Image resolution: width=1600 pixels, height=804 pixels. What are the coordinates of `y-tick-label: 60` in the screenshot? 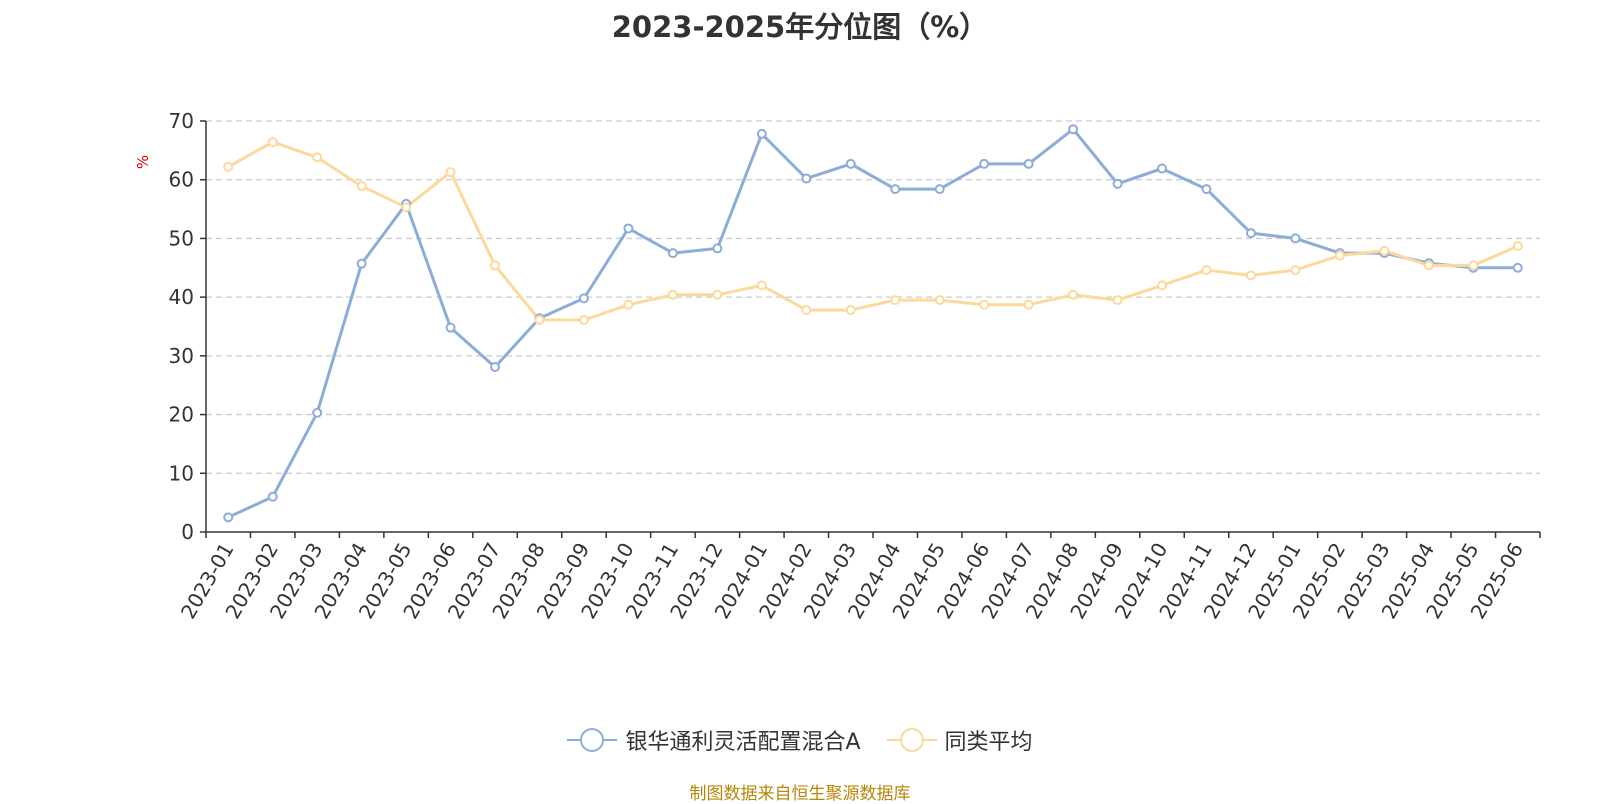 It's located at (181, 180).